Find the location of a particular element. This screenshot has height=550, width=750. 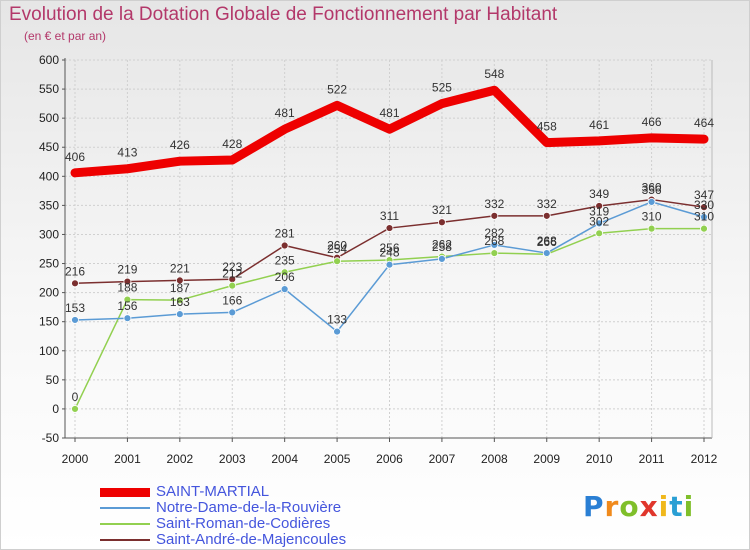

data-label: 461 is located at coordinates (599, 125).